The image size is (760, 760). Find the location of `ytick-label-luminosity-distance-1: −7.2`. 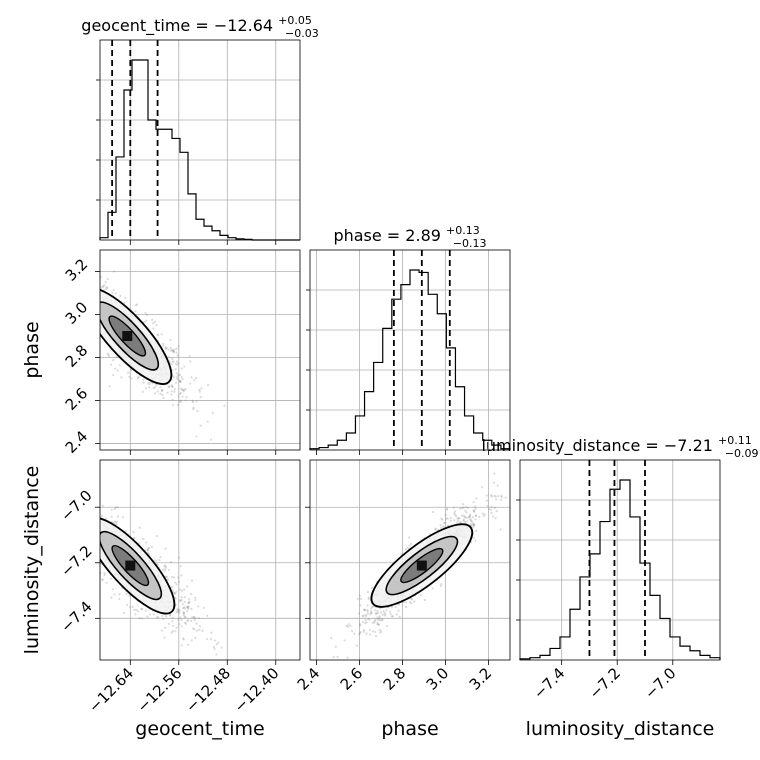

ytick-label-luminosity-distance-1: −7.2 is located at coordinates (76, 561).